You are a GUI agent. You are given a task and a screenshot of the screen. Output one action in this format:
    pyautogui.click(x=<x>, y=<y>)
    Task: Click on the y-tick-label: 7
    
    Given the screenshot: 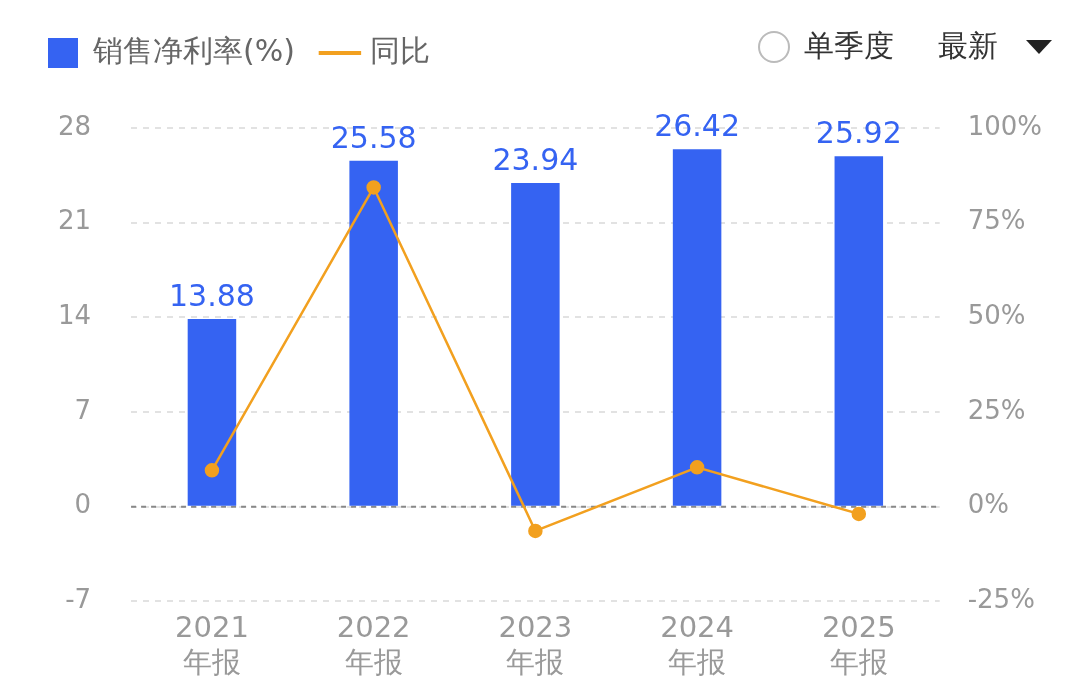 What is the action you would take?
    pyautogui.click(x=83, y=409)
    